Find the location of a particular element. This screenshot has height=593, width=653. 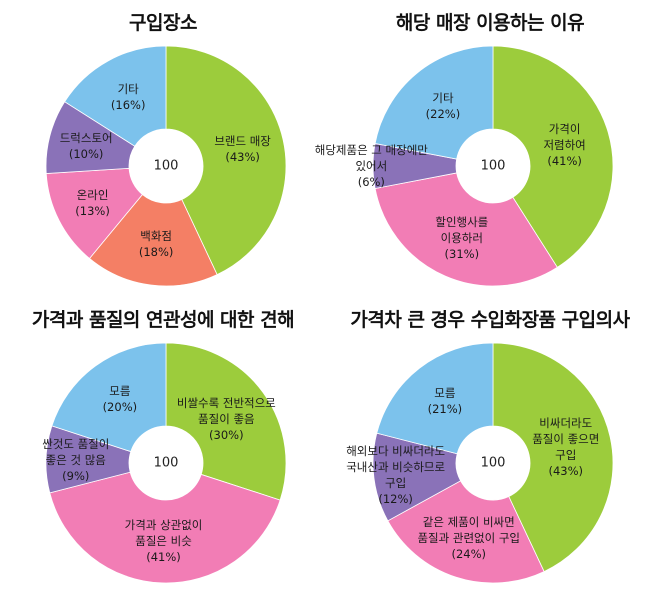

slice-label-text: 품질이 좋으면 is located at coordinates (566, 438).